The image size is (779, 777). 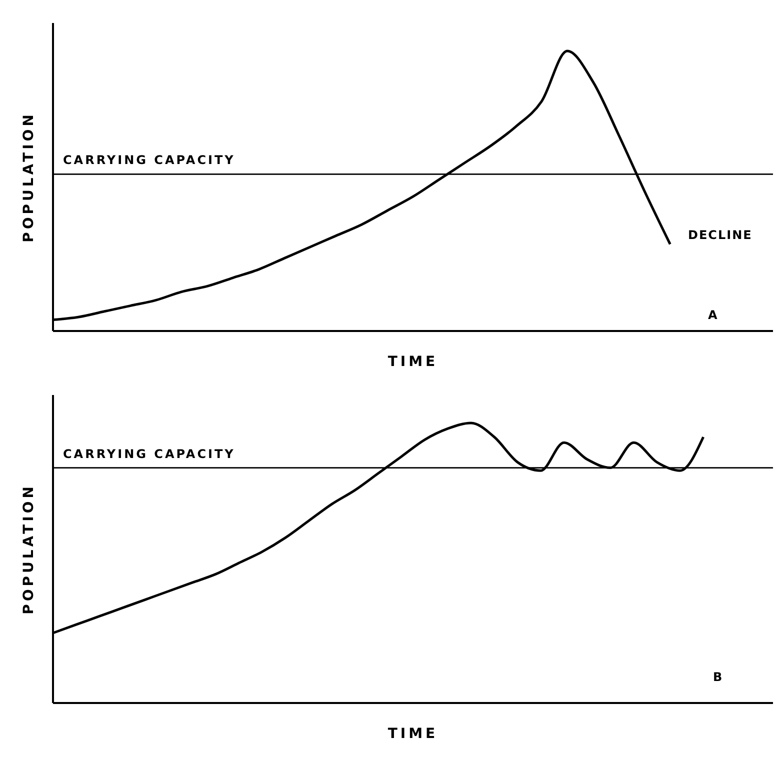 What do you see at coordinates (720, 235) in the screenshot?
I see `annotation: DECLINE` at bounding box center [720, 235].